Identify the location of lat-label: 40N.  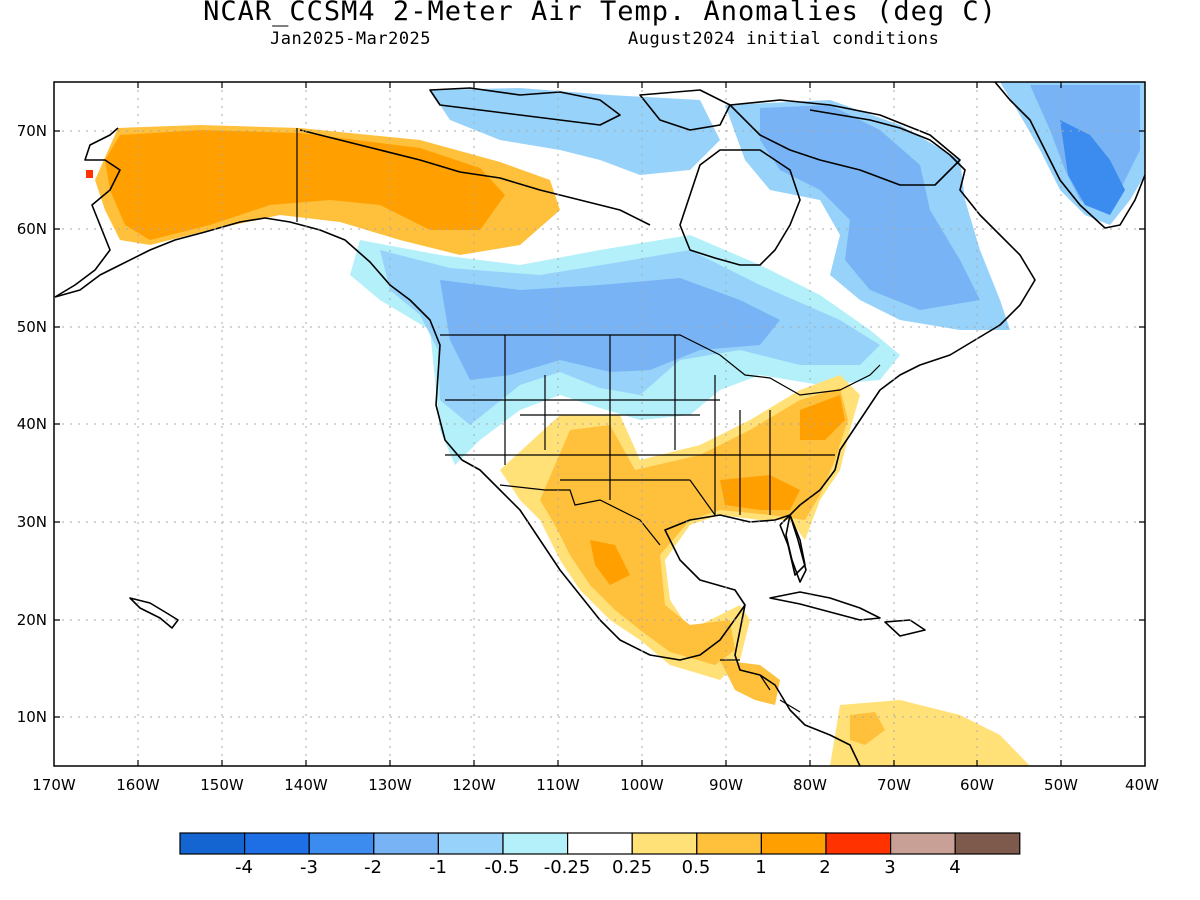
(32, 424).